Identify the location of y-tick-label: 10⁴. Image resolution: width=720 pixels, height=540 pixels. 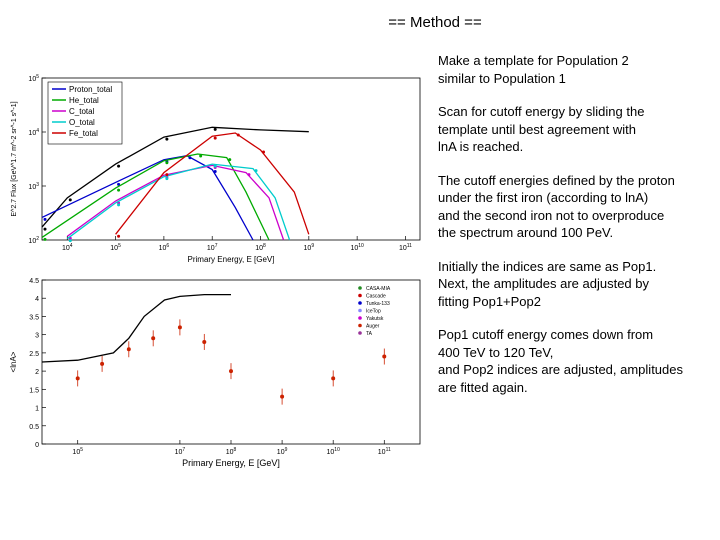
(33, 132).